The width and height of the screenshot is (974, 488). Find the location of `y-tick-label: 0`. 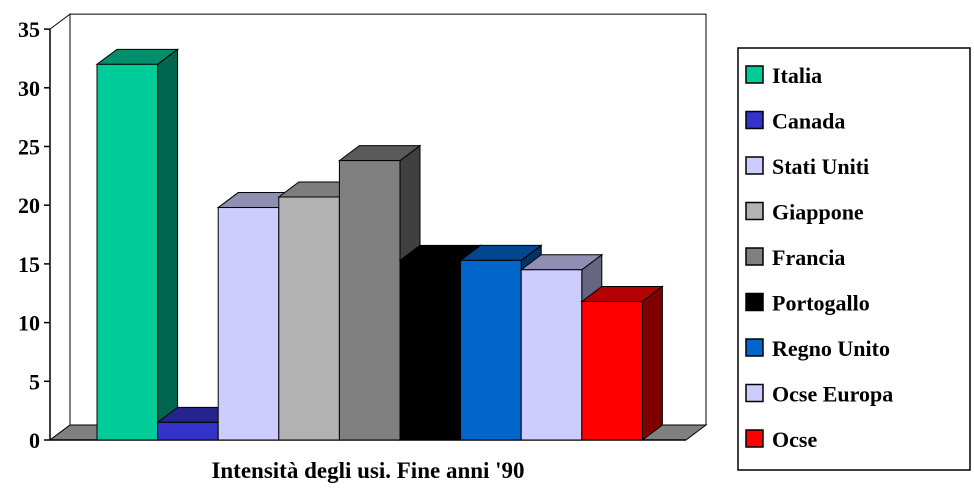

y-tick-label: 0 is located at coordinates (34, 440).